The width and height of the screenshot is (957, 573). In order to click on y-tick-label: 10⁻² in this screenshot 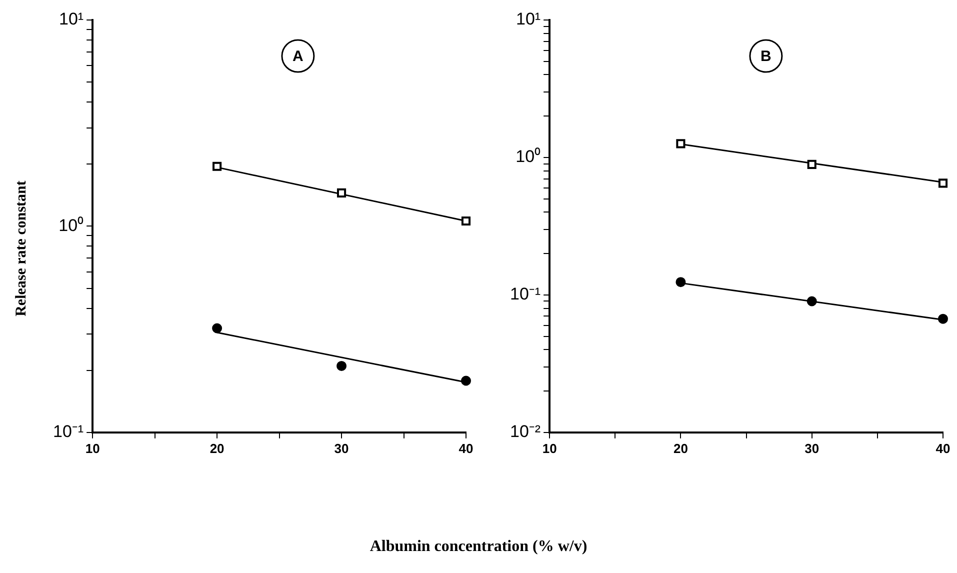, I will do `click(525, 432)`.